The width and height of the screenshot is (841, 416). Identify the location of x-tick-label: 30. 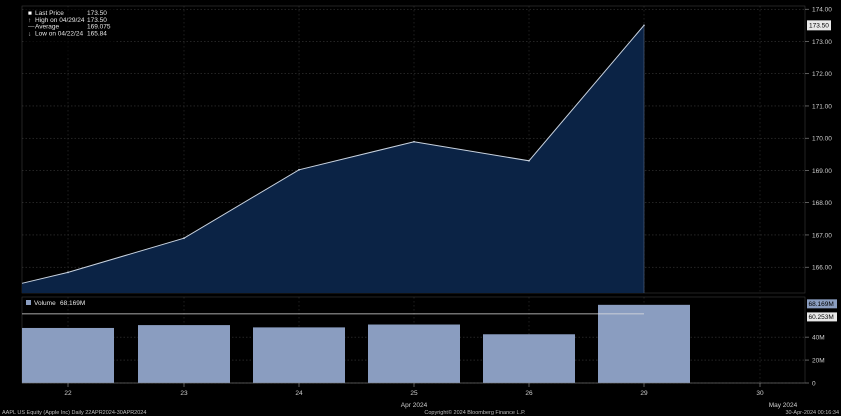
(760, 393).